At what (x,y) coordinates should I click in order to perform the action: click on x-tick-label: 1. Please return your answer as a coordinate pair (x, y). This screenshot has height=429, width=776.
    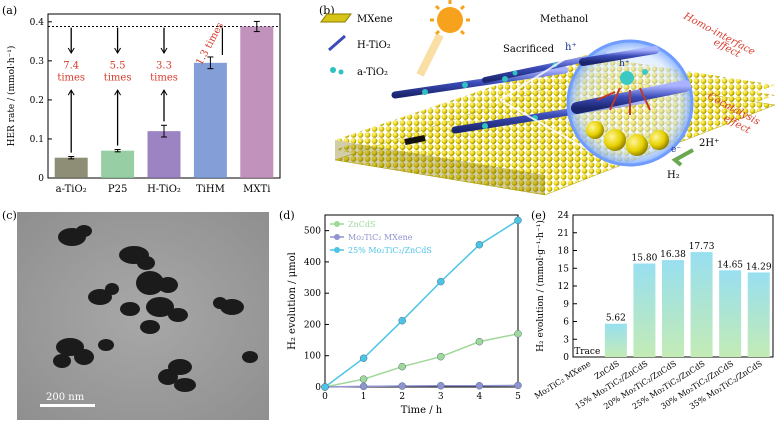
    Looking at the image, I should click on (364, 397).